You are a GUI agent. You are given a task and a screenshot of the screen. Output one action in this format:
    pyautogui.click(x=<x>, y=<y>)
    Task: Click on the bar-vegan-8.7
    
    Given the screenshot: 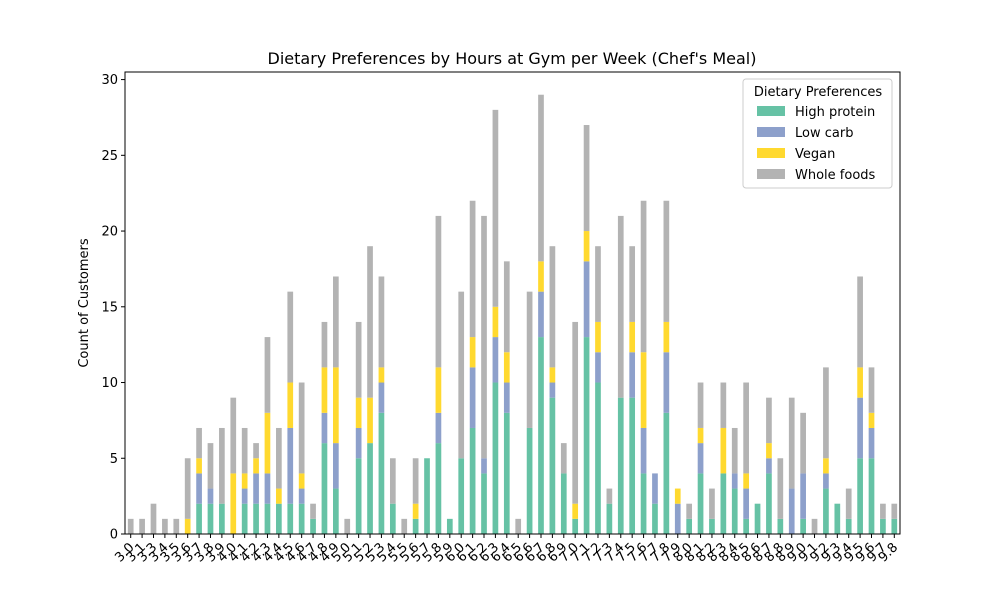 What is the action you would take?
    pyautogui.click(x=769, y=451)
    